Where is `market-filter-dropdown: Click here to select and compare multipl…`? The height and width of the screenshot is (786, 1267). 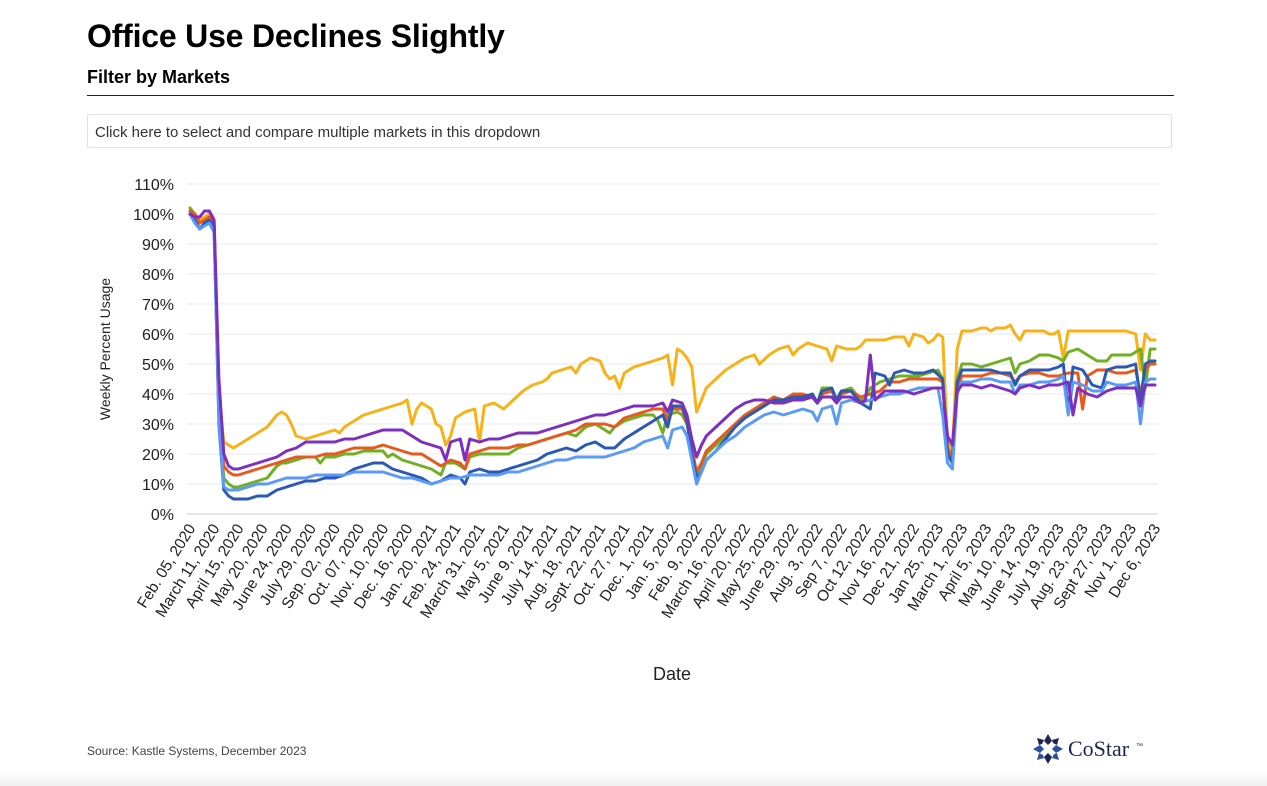
market-filter-dropdown: Click here to select and compare multipl… is located at coordinates (629, 131).